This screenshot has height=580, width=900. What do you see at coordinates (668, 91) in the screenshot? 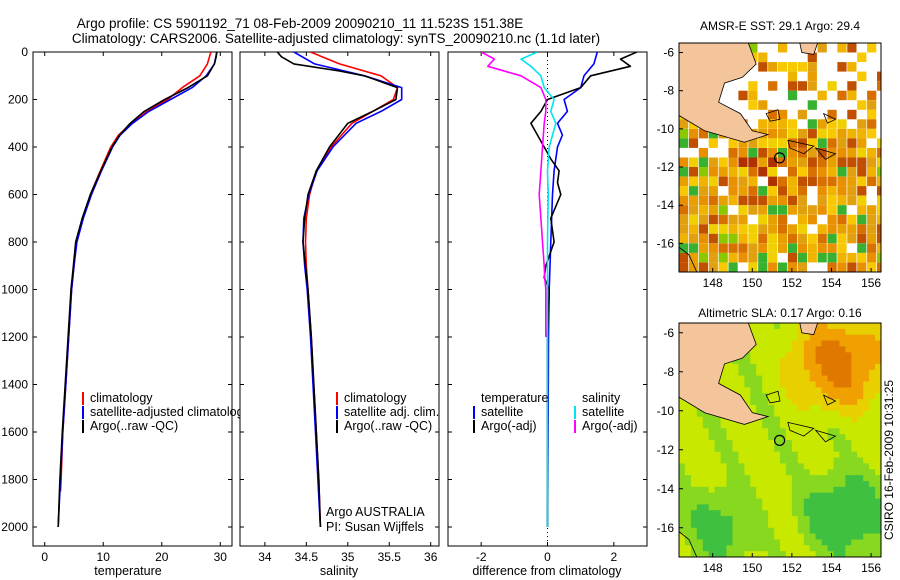
I see `sst-map-ytick-label: -8` at bounding box center [668, 91].